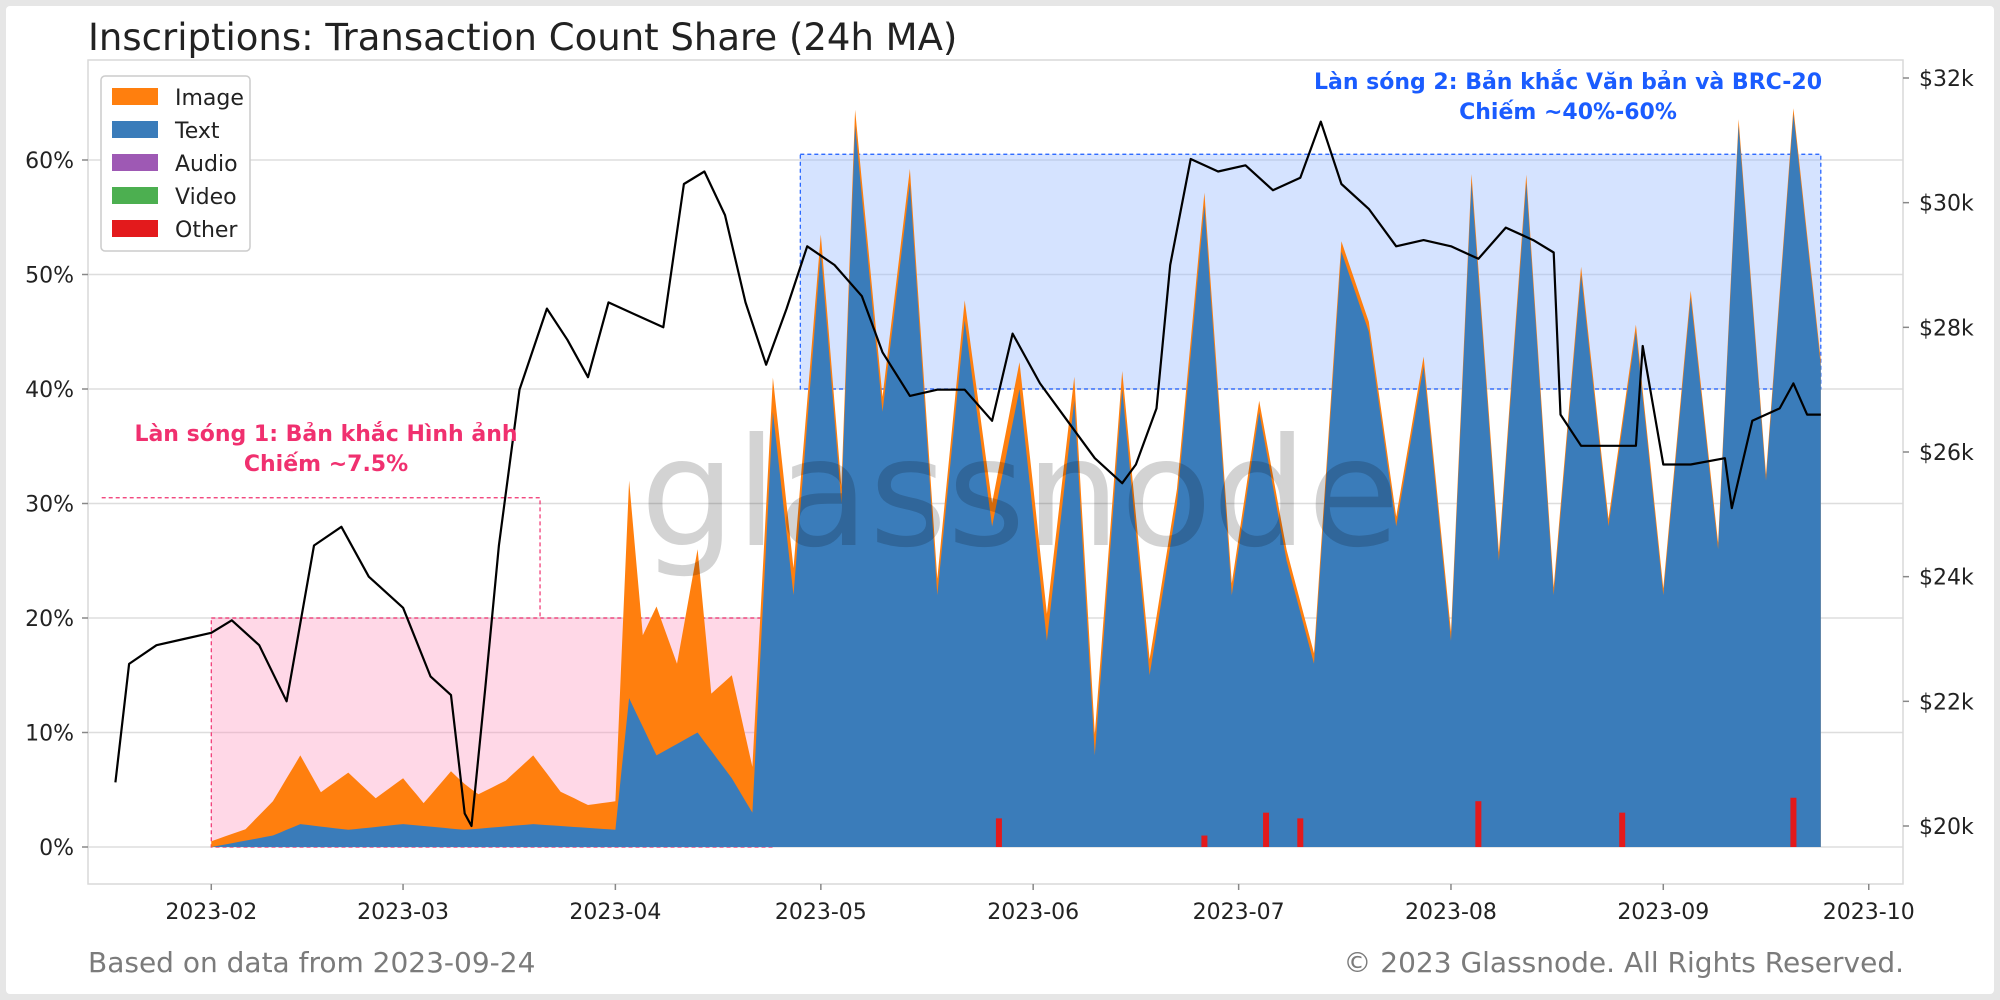  Describe the element at coordinates (206, 164) in the screenshot. I see `legend-label-audio: Audio` at that location.